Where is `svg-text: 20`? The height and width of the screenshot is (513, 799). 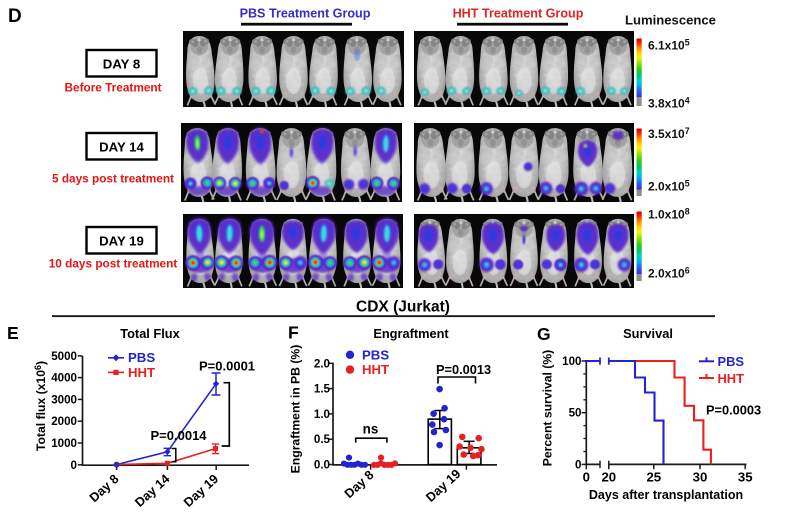 svg-text: 20 is located at coordinates (608, 477).